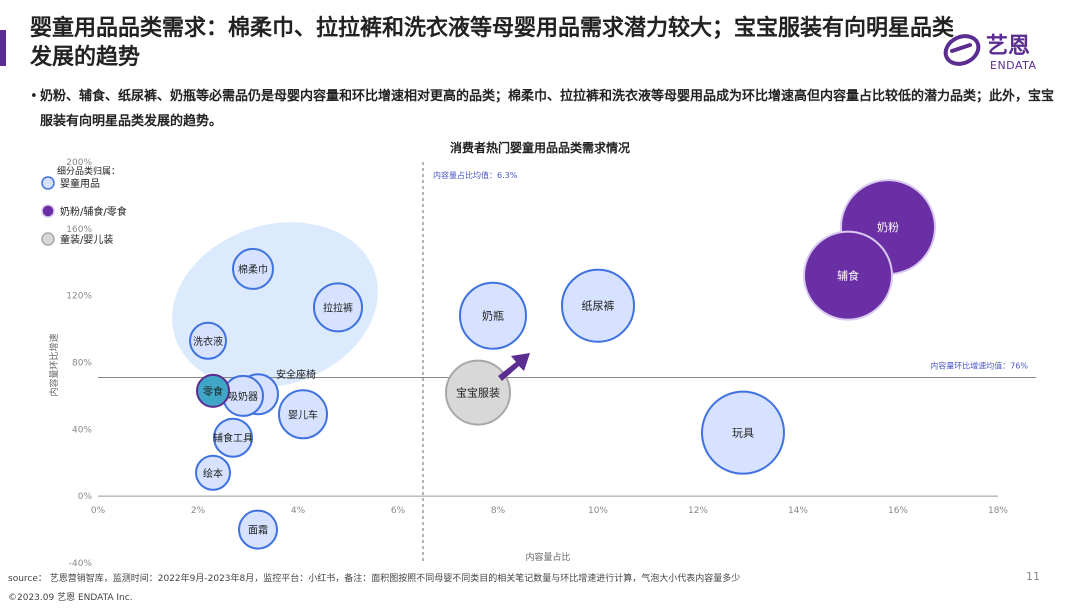 This screenshot has width=1080, height=608. I want to click on legend-label-food: 奶粉/辅食/零食, so click(93, 211).